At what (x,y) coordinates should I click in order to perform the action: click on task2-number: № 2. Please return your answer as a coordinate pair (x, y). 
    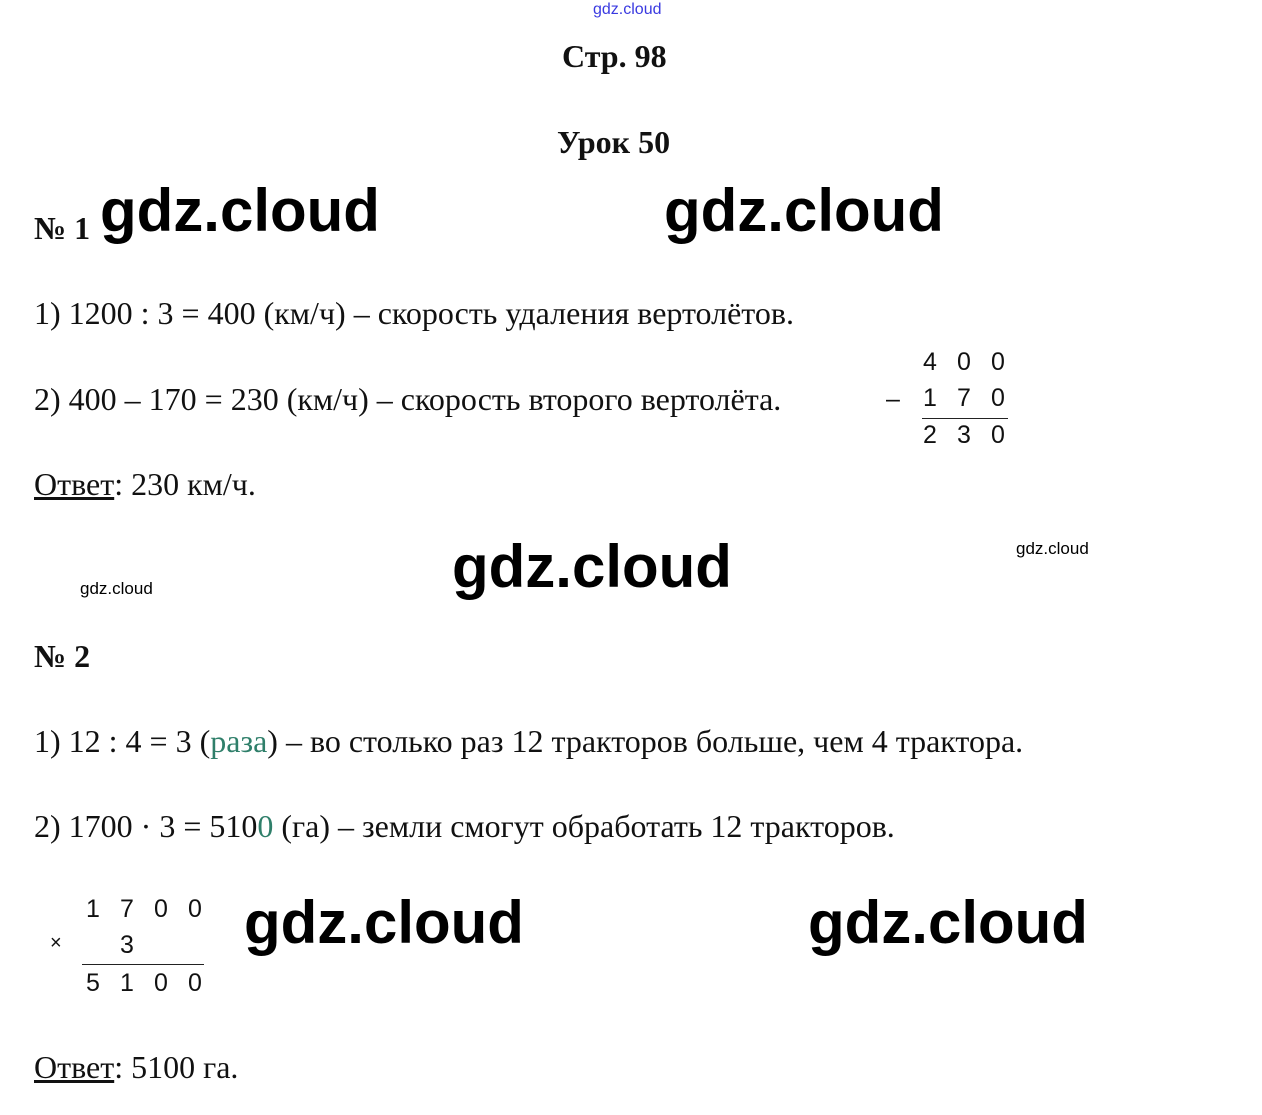
    Looking at the image, I should click on (62, 656).